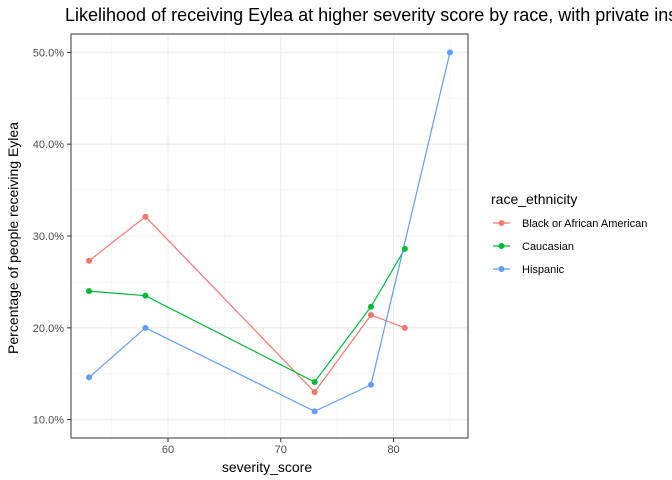 The width and height of the screenshot is (672, 480). I want to click on y-tick-label: 20.0%, so click(48, 329).